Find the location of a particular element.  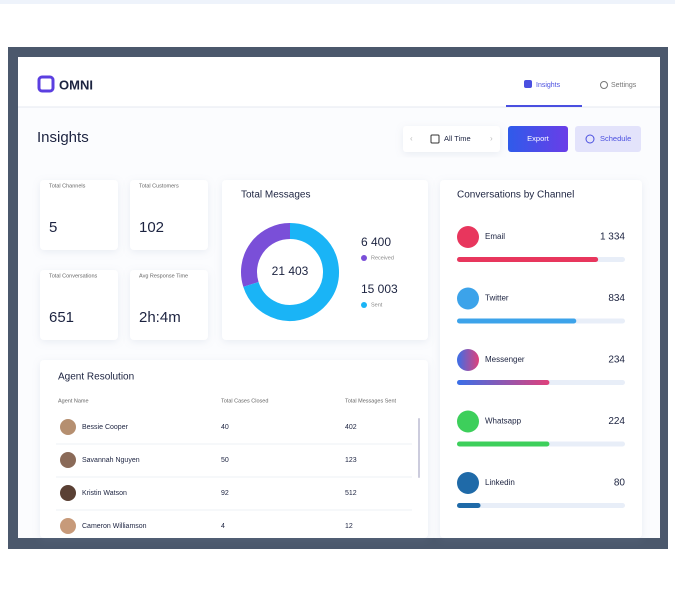

channel-value: 1 334 is located at coordinates (612, 237).